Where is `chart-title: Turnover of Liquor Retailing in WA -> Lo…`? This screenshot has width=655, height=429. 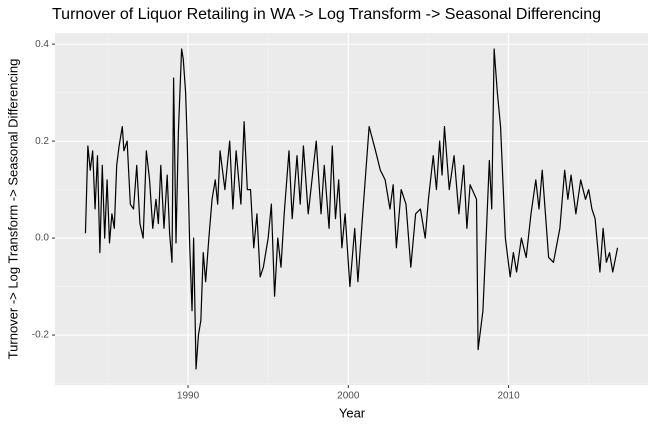 chart-title: Turnover of Liquor Retailing in WA -> Lo… is located at coordinates (326, 14).